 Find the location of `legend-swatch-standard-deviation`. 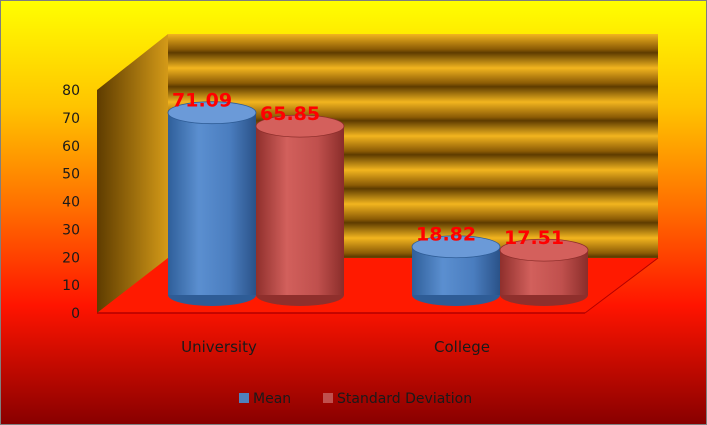

legend-swatch-standard-deviation is located at coordinates (328, 398).